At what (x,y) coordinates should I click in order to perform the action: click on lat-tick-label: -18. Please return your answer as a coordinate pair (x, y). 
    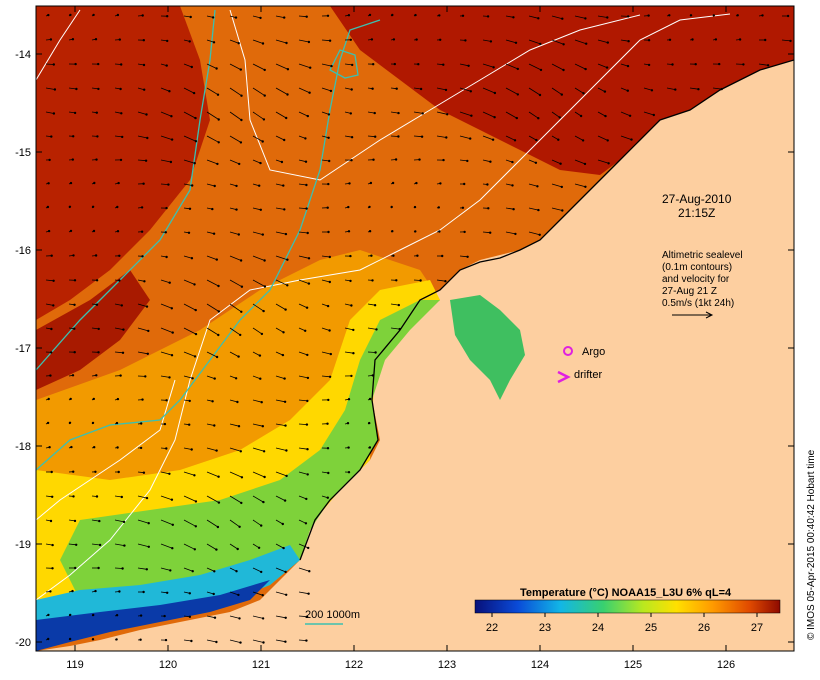
    Looking at the image, I should click on (23, 447).